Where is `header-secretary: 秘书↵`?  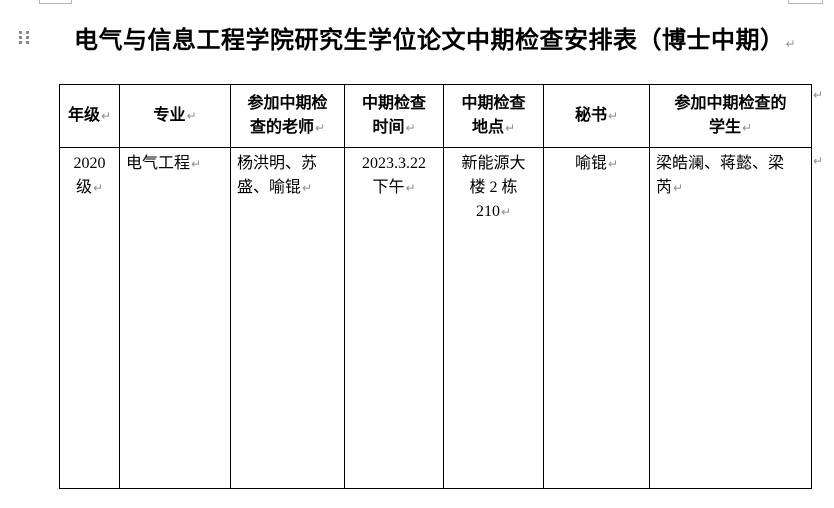 header-secretary: 秘书↵ is located at coordinates (596, 116).